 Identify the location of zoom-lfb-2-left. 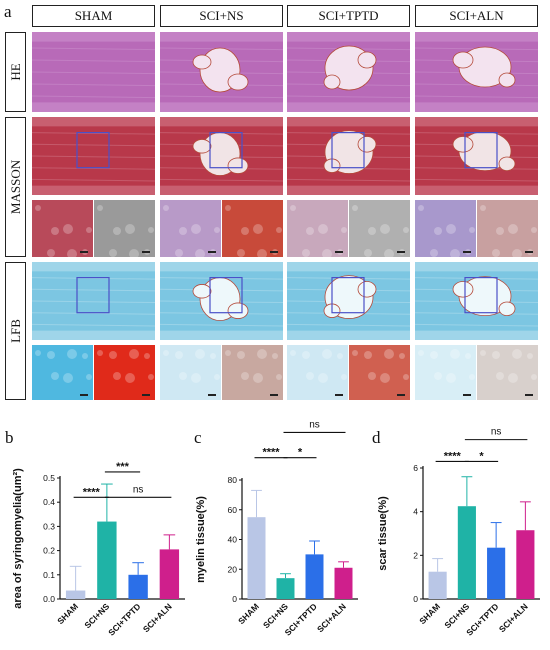
(317, 372).